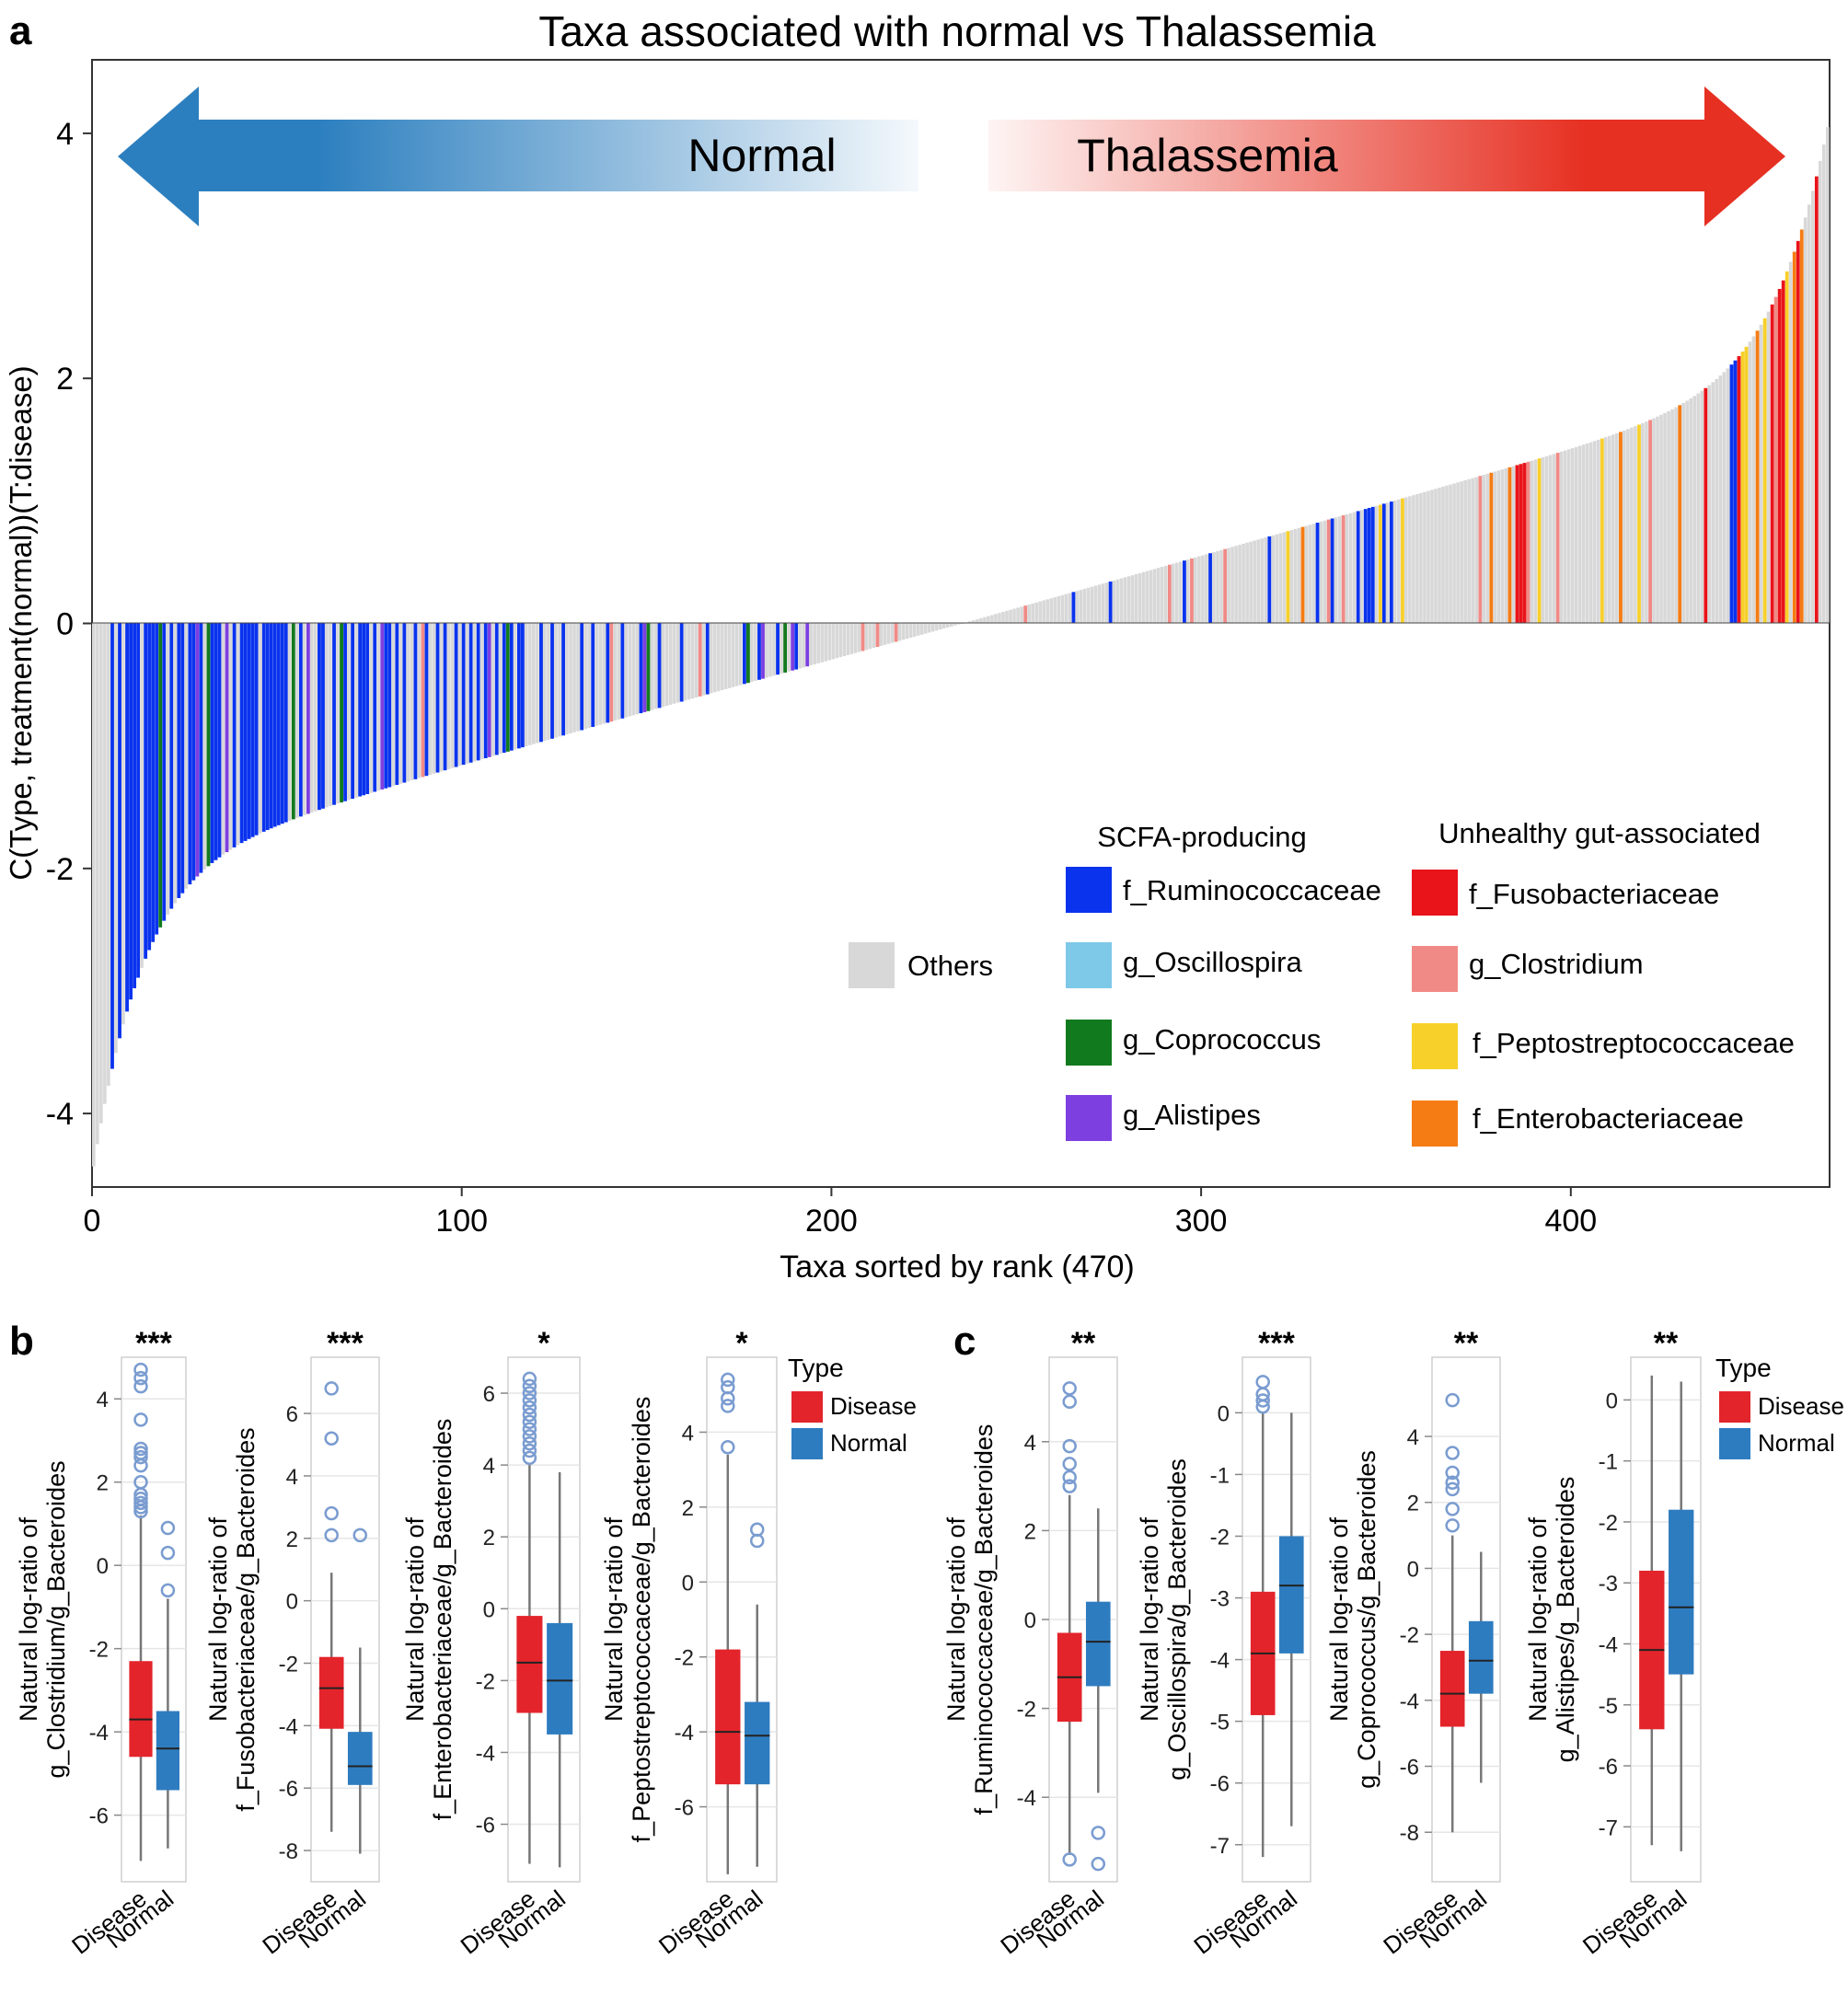  Describe the element at coordinates (1743, 1368) in the screenshot. I see `box-legend-c-title: Type` at that location.